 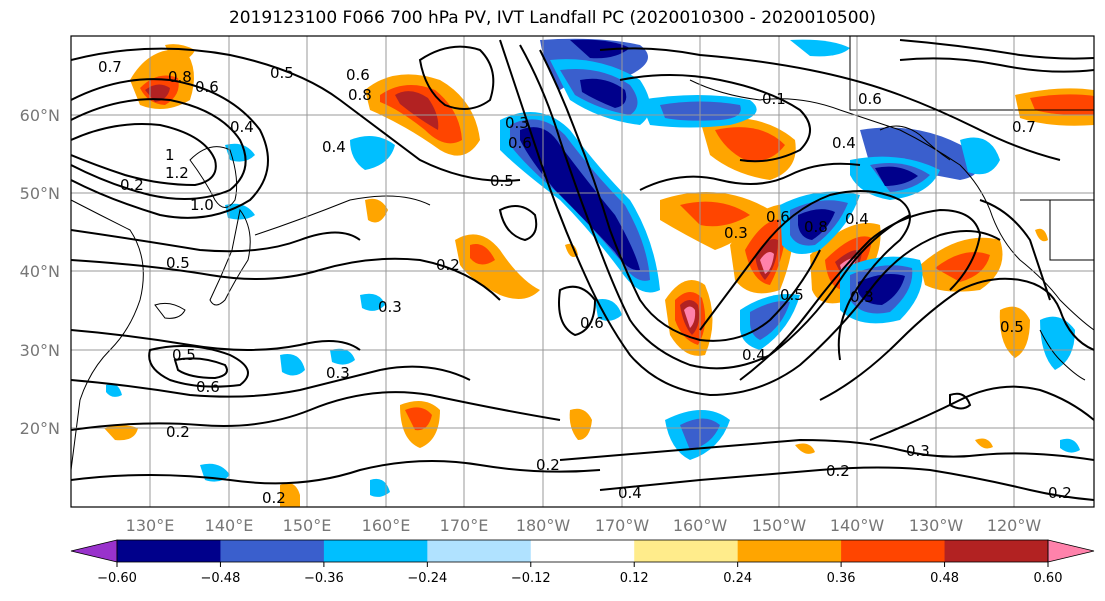 I want to click on lat-label: 60°N, so click(x=40, y=115).